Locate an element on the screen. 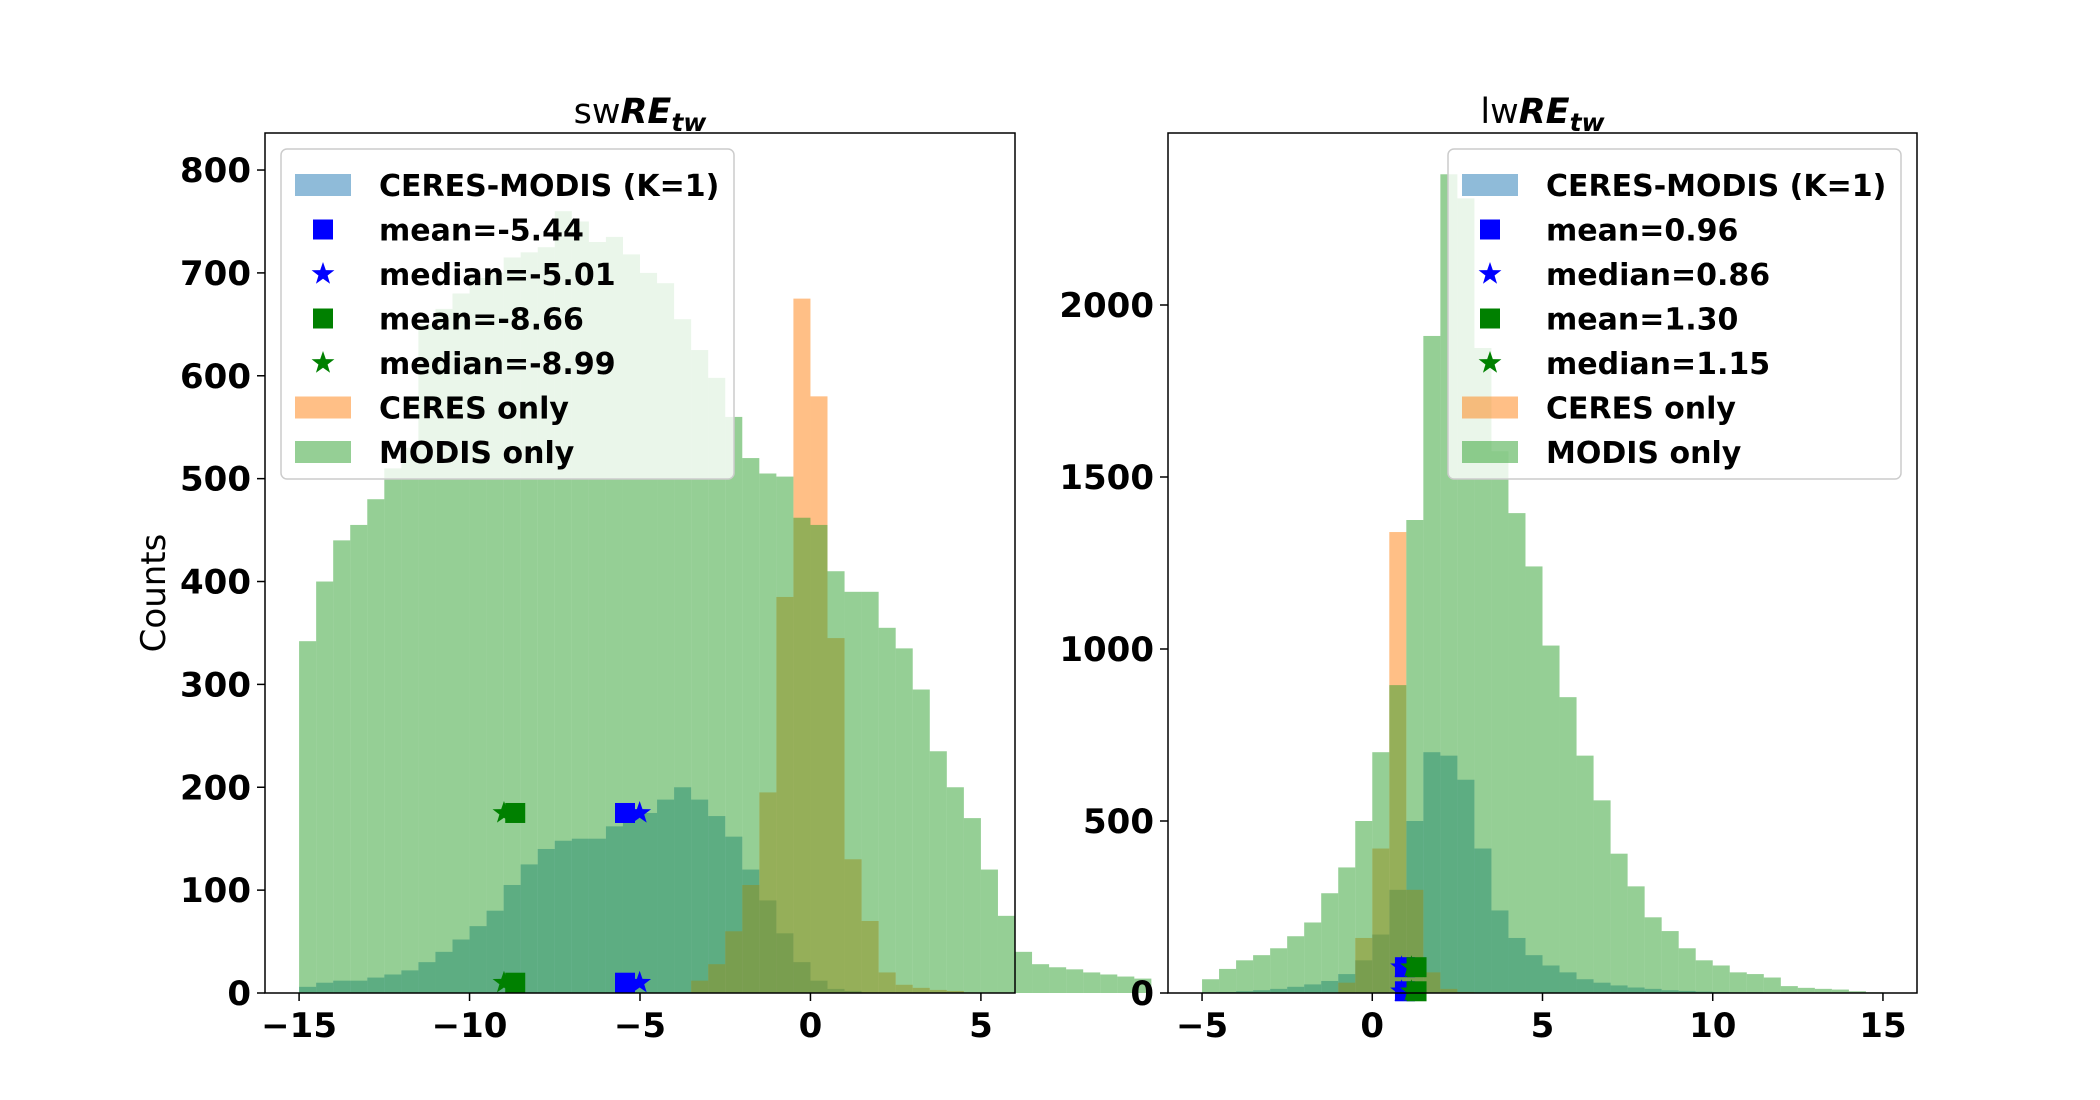 This screenshot has width=2100, height=1100. left-legend-label: mean=-8.66 is located at coordinates (481, 320).